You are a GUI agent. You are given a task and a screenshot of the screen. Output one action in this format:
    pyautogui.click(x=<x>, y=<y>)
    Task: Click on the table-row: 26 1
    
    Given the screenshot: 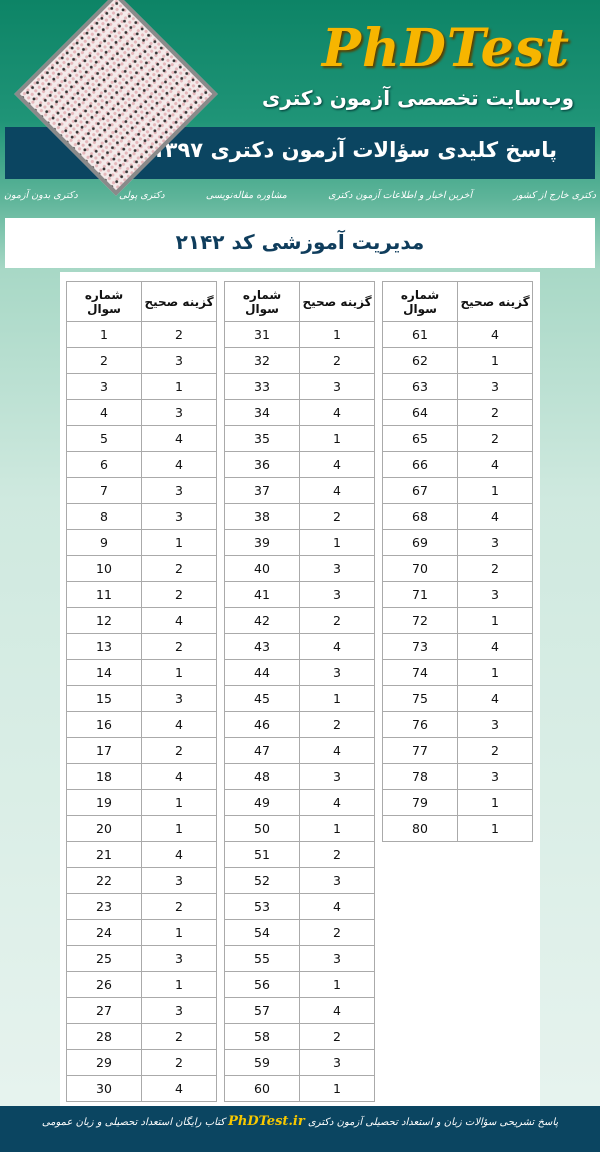 What is the action you would take?
    pyautogui.click(x=141, y=984)
    